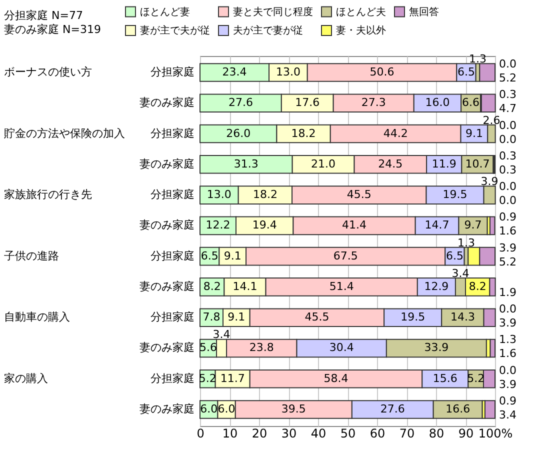 This screenshot has width=540, height=465. I want to click on x-tick-label: 80, so click(436, 433).